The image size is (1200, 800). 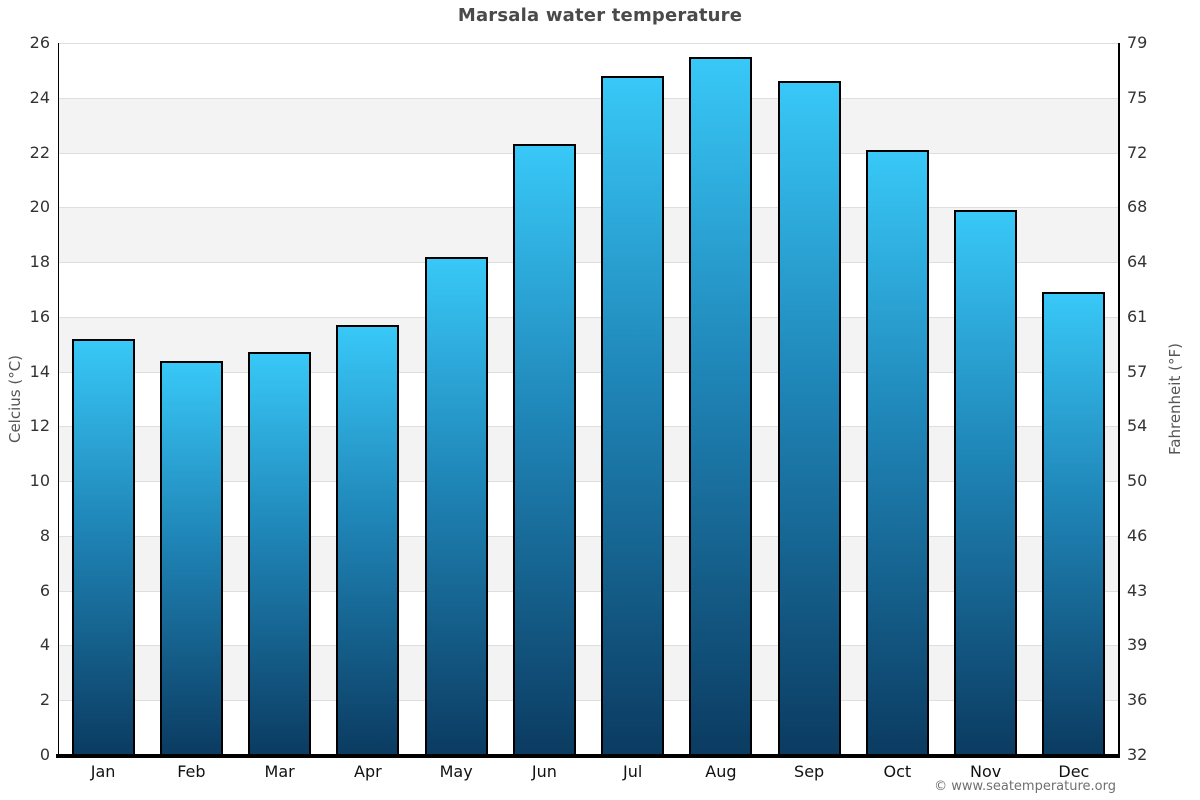 What do you see at coordinates (44, 700) in the screenshot?
I see `y-tick-label-celsius: 2` at bounding box center [44, 700].